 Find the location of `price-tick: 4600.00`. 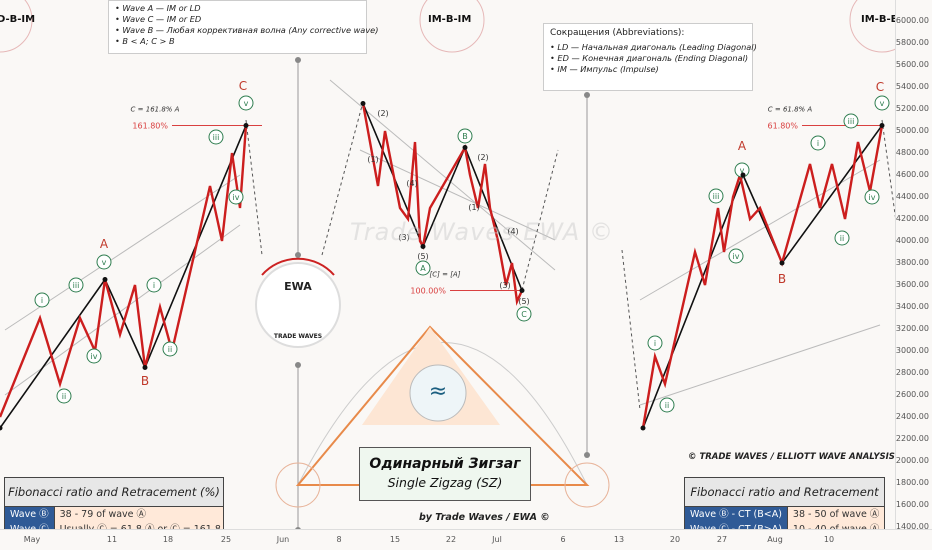

price-tick: 4600.00 is located at coordinates (912, 174).